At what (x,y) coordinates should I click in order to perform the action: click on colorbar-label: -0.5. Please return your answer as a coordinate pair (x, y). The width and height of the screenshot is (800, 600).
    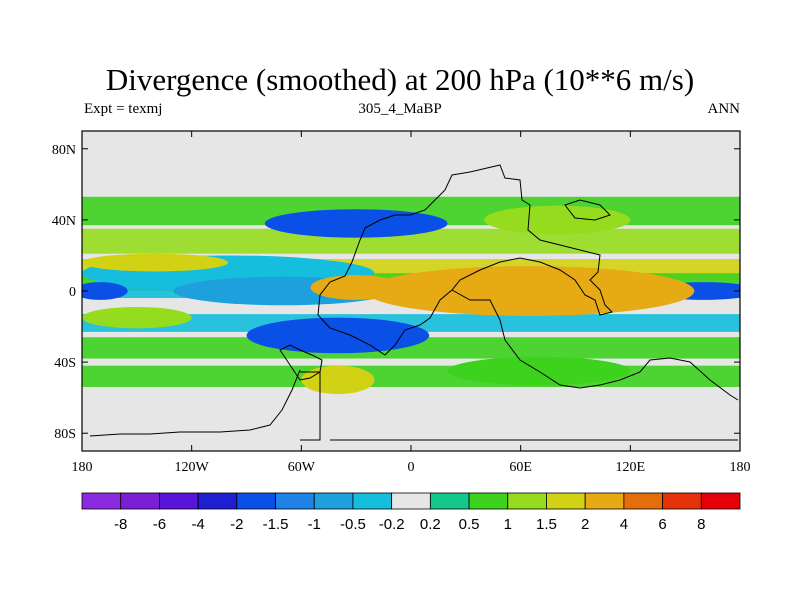
    Looking at the image, I should click on (353, 524).